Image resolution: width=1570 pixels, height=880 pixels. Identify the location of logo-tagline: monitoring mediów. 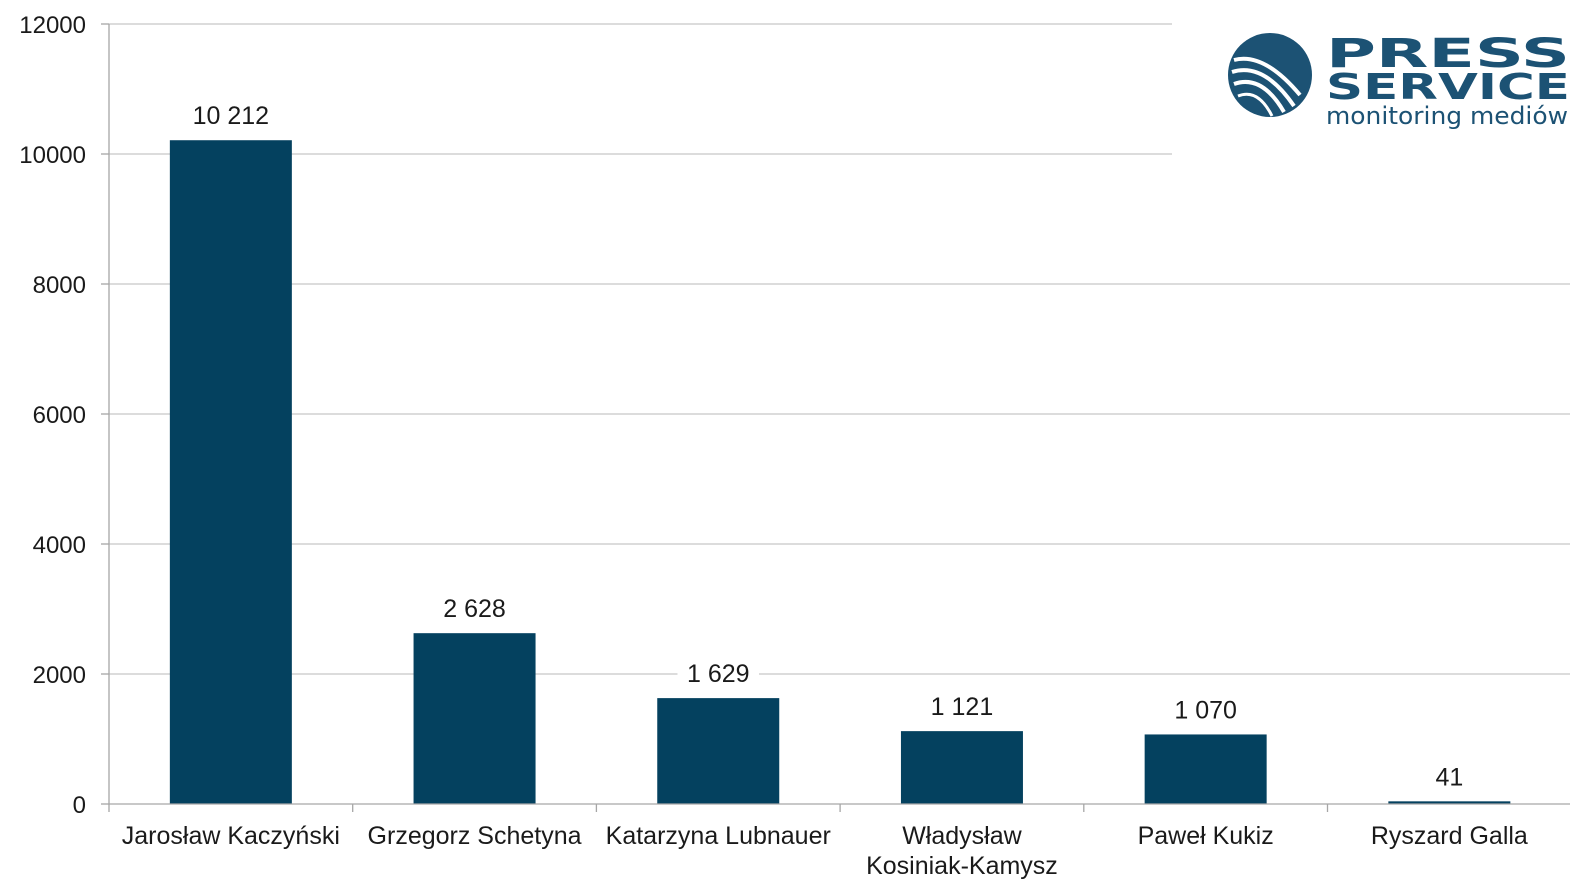
(1447, 116).